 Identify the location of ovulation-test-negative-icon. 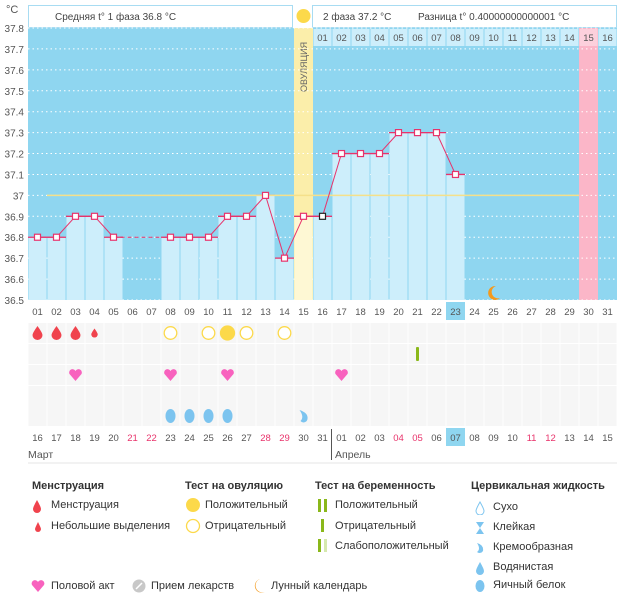
(246, 333).